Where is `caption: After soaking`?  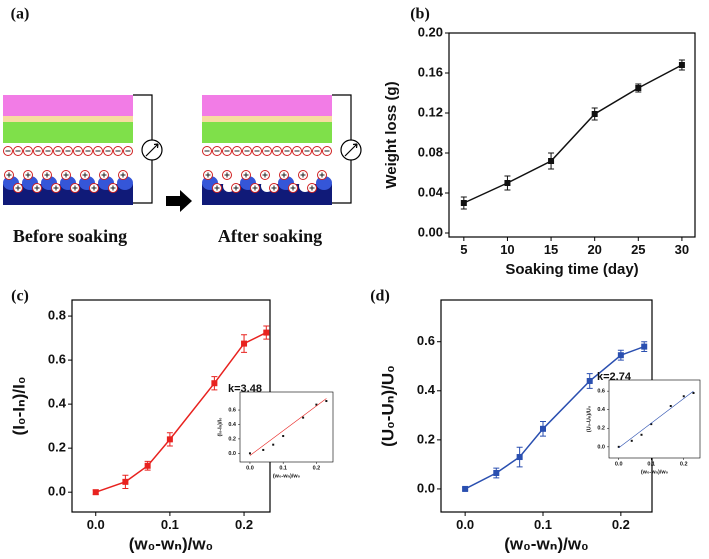 caption: After soaking is located at coordinates (270, 236).